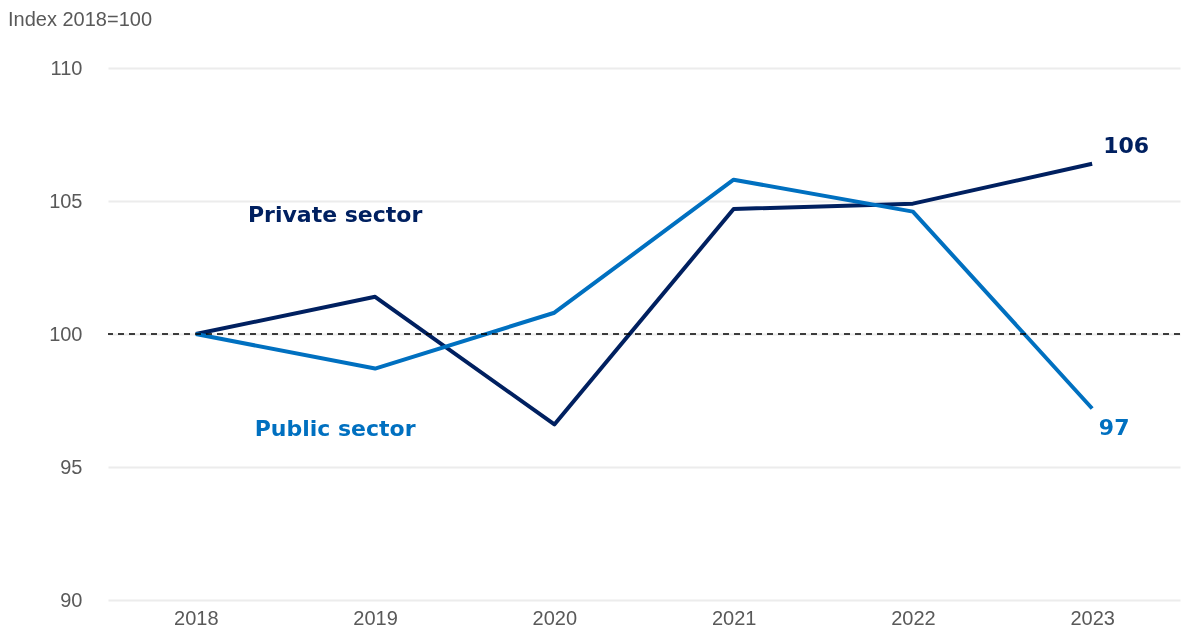 This screenshot has width=1185, height=635. What do you see at coordinates (1114, 428) in the screenshot?
I see `data-label: 97` at bounding box center [1114, 428].